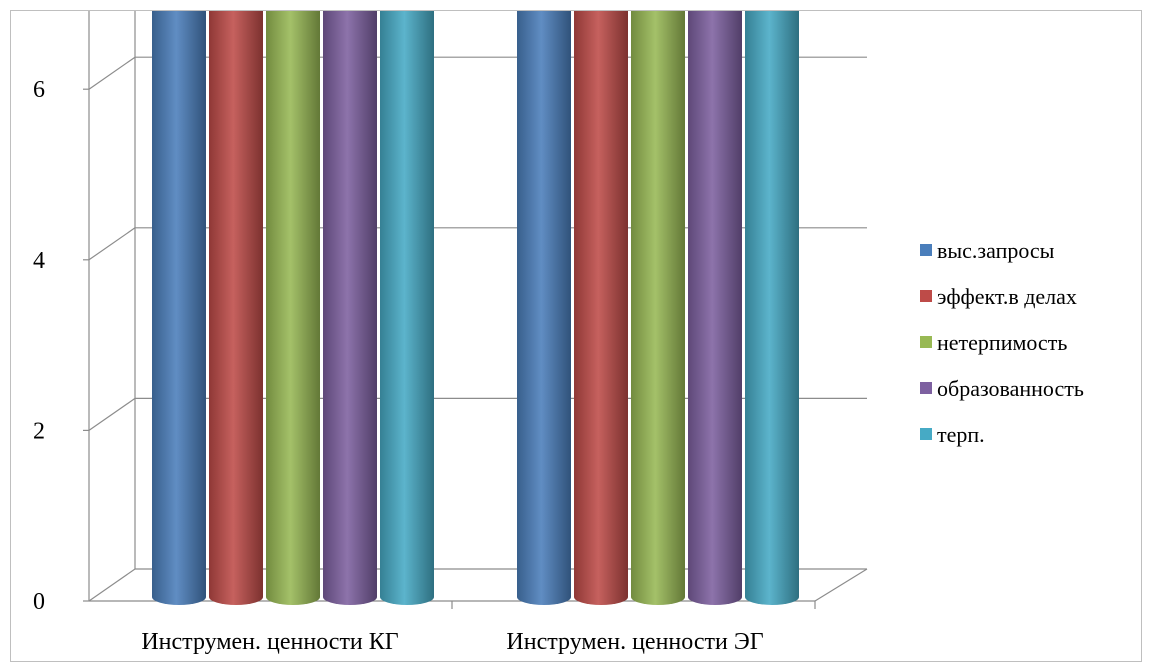 This screenshot has height=670, width=1150. What do you see at coordinates (996, 250) in the screenshot?
I see `legend-entry: выс.запросы` at bounding box center [996, 250].